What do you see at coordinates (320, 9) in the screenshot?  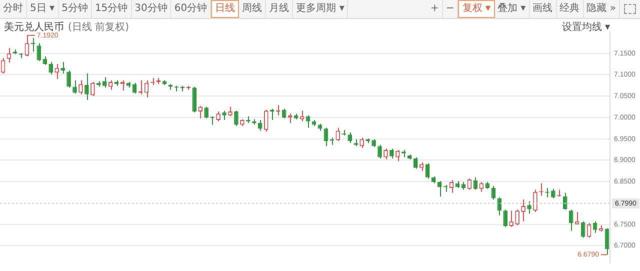 I see `text: 更多周期 ▾` at bounding box center [320, 9].